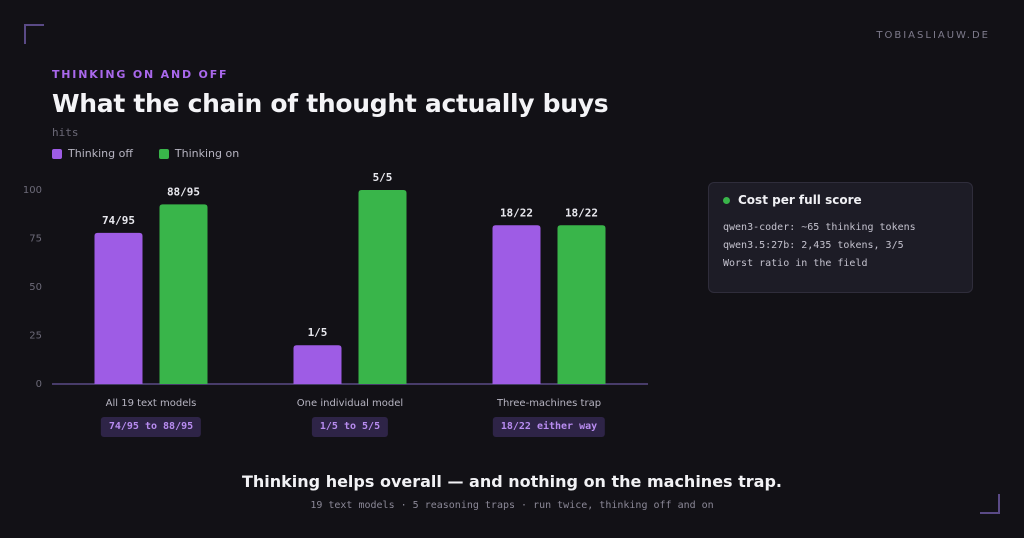 This screenshot has width=1024, height=538. Describe the element at coordinates (183, 191) in the screenshot. I see `bar-value-label: 88/95` at that location.